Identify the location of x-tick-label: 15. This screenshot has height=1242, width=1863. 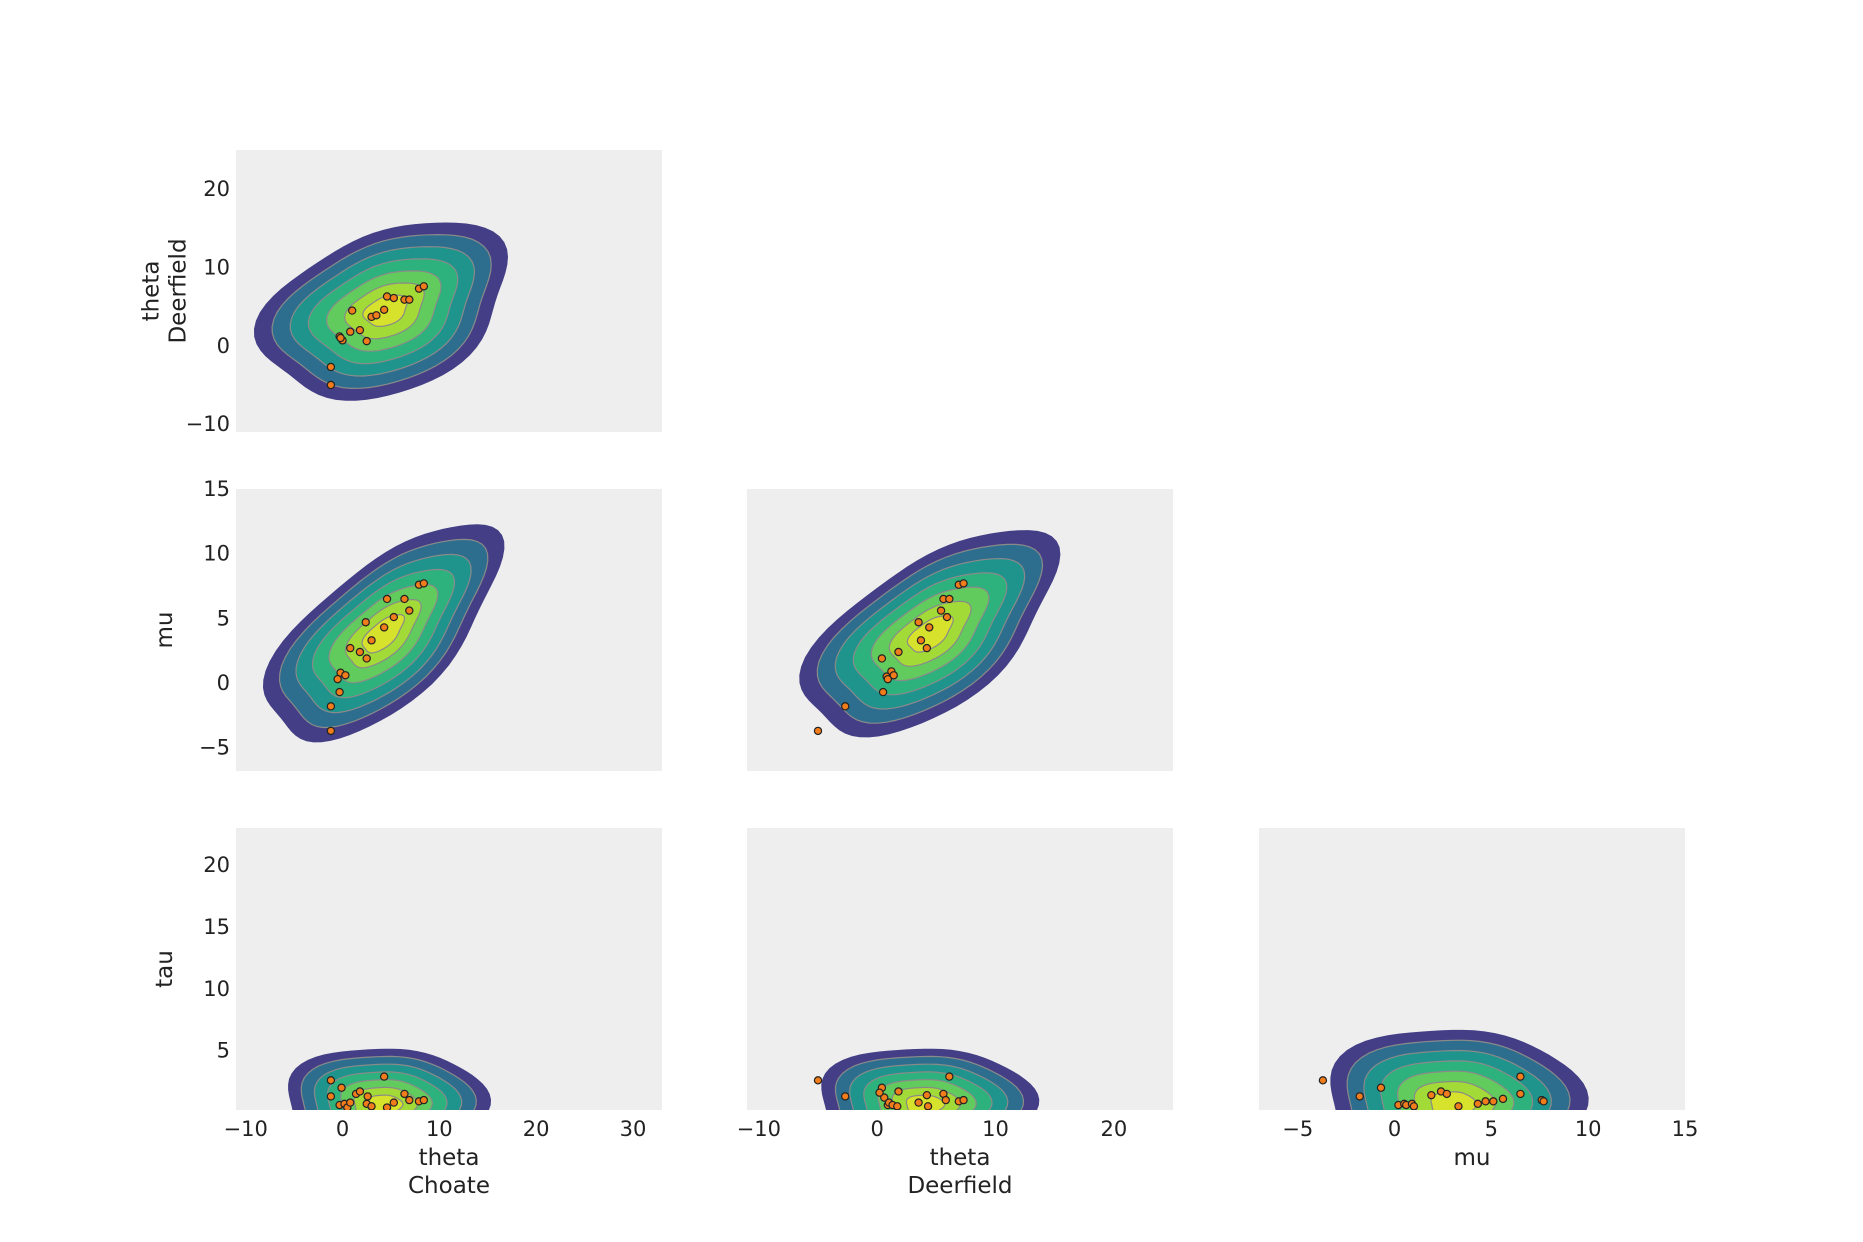
(1685, 1129).